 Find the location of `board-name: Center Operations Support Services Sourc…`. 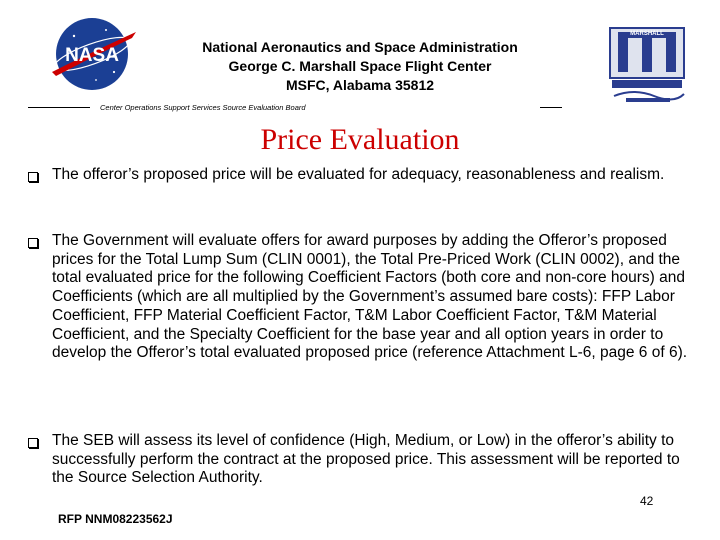

board-name: Center Operations Support Services Sourc… is located at coordinates (203, 107).